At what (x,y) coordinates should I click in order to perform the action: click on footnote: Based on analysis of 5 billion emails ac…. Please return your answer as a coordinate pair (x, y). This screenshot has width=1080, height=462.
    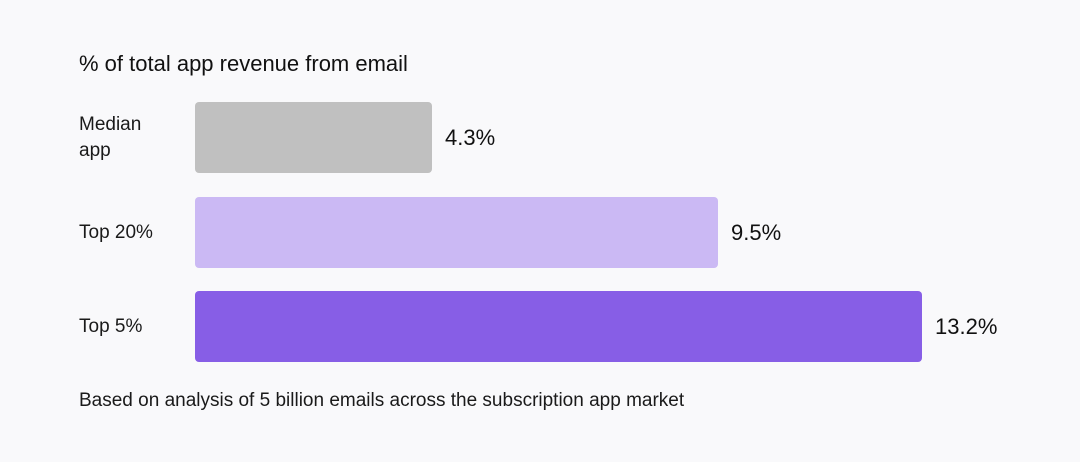
    Looking at the image, I should click on (382, 400).